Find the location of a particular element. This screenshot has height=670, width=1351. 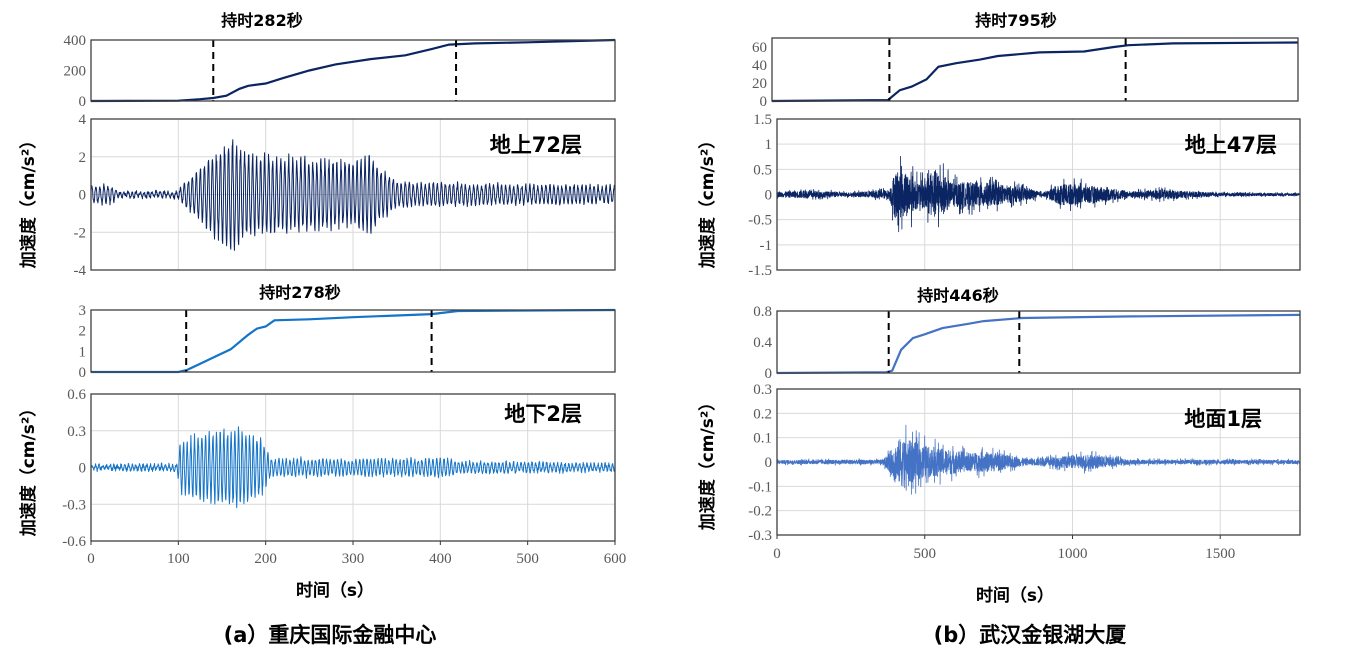

y-tick-label: 40 is located at coordinates (759, 66).